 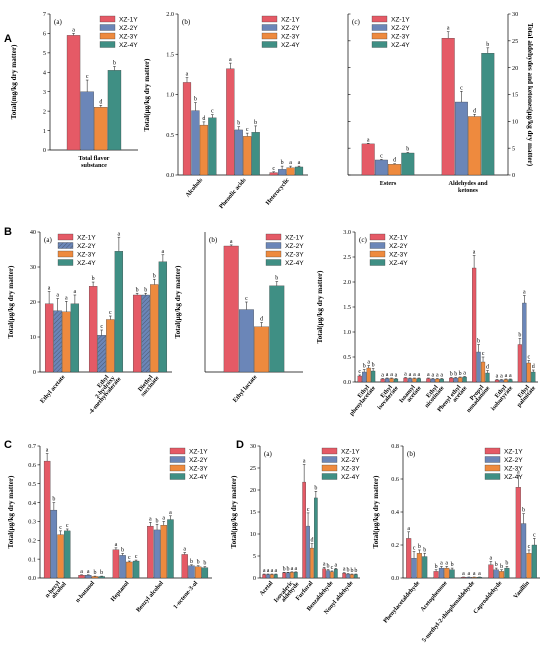 I want to click on panel-label: (c), so click(x=363, y=240).